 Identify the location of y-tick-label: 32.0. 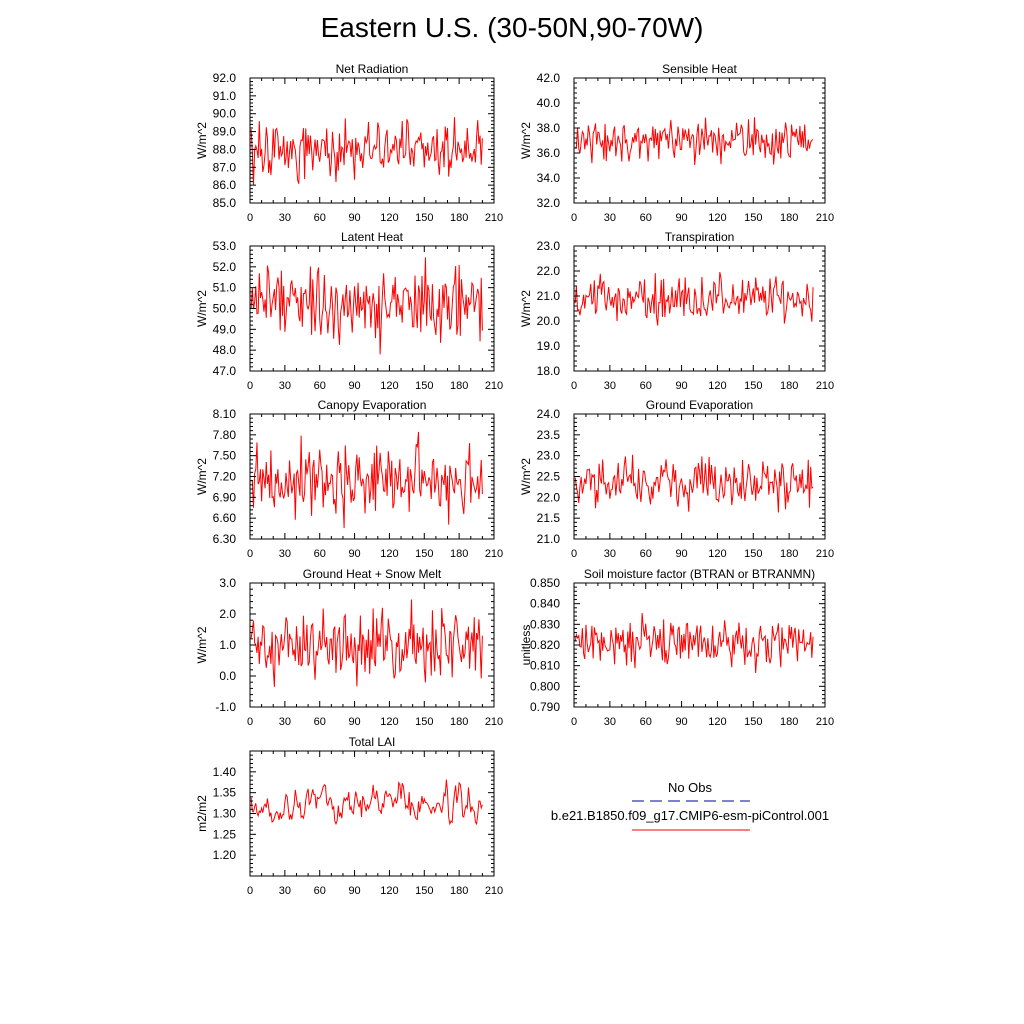
(549, 203).